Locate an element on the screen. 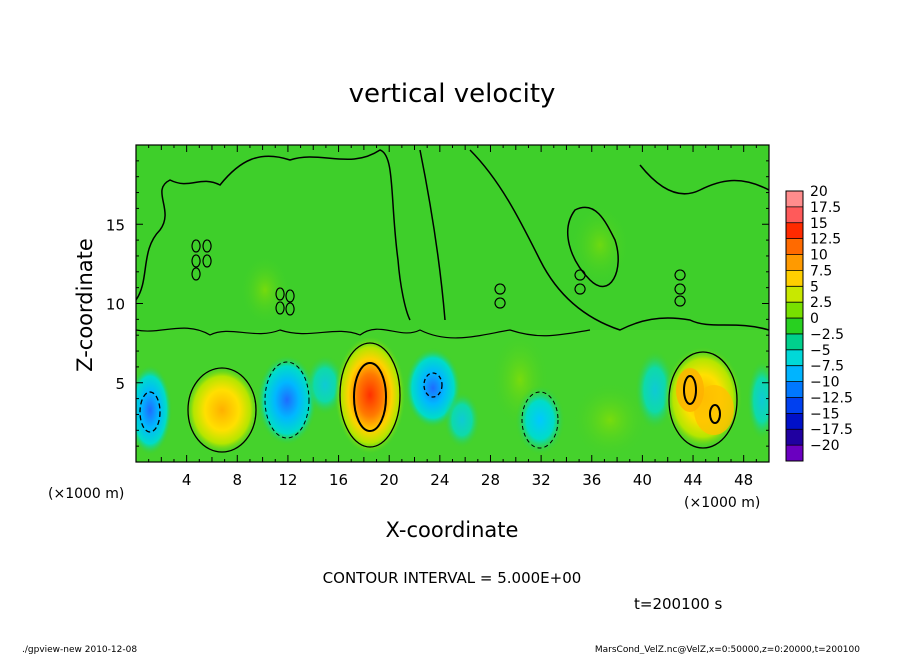 This screenshot has height=654, width=904. y-tick-label: 10 is located at coordinates (115, 305).